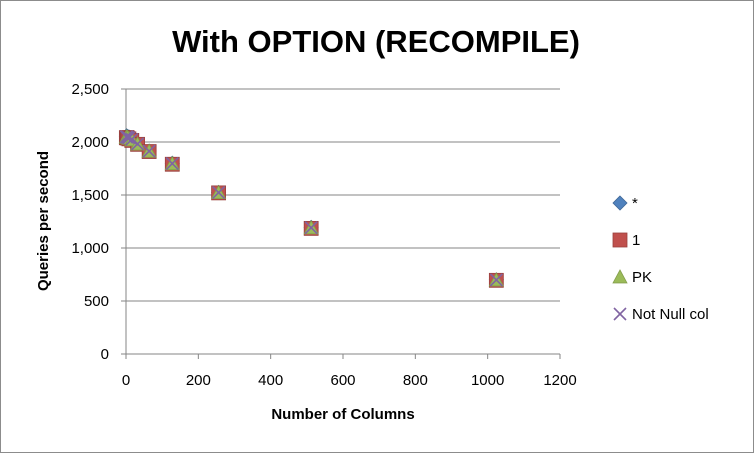 This screenshot has width=754, height=453. I want to click on x-tick-label: 200, so click(198, 380).